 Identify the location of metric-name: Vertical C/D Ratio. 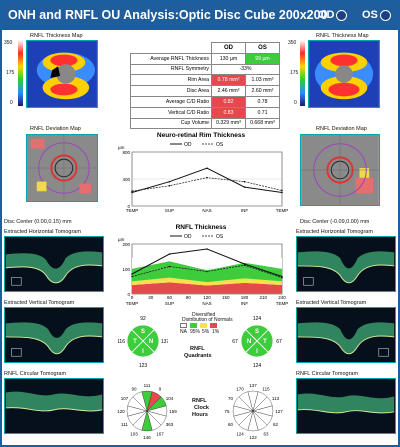
(171, 112).